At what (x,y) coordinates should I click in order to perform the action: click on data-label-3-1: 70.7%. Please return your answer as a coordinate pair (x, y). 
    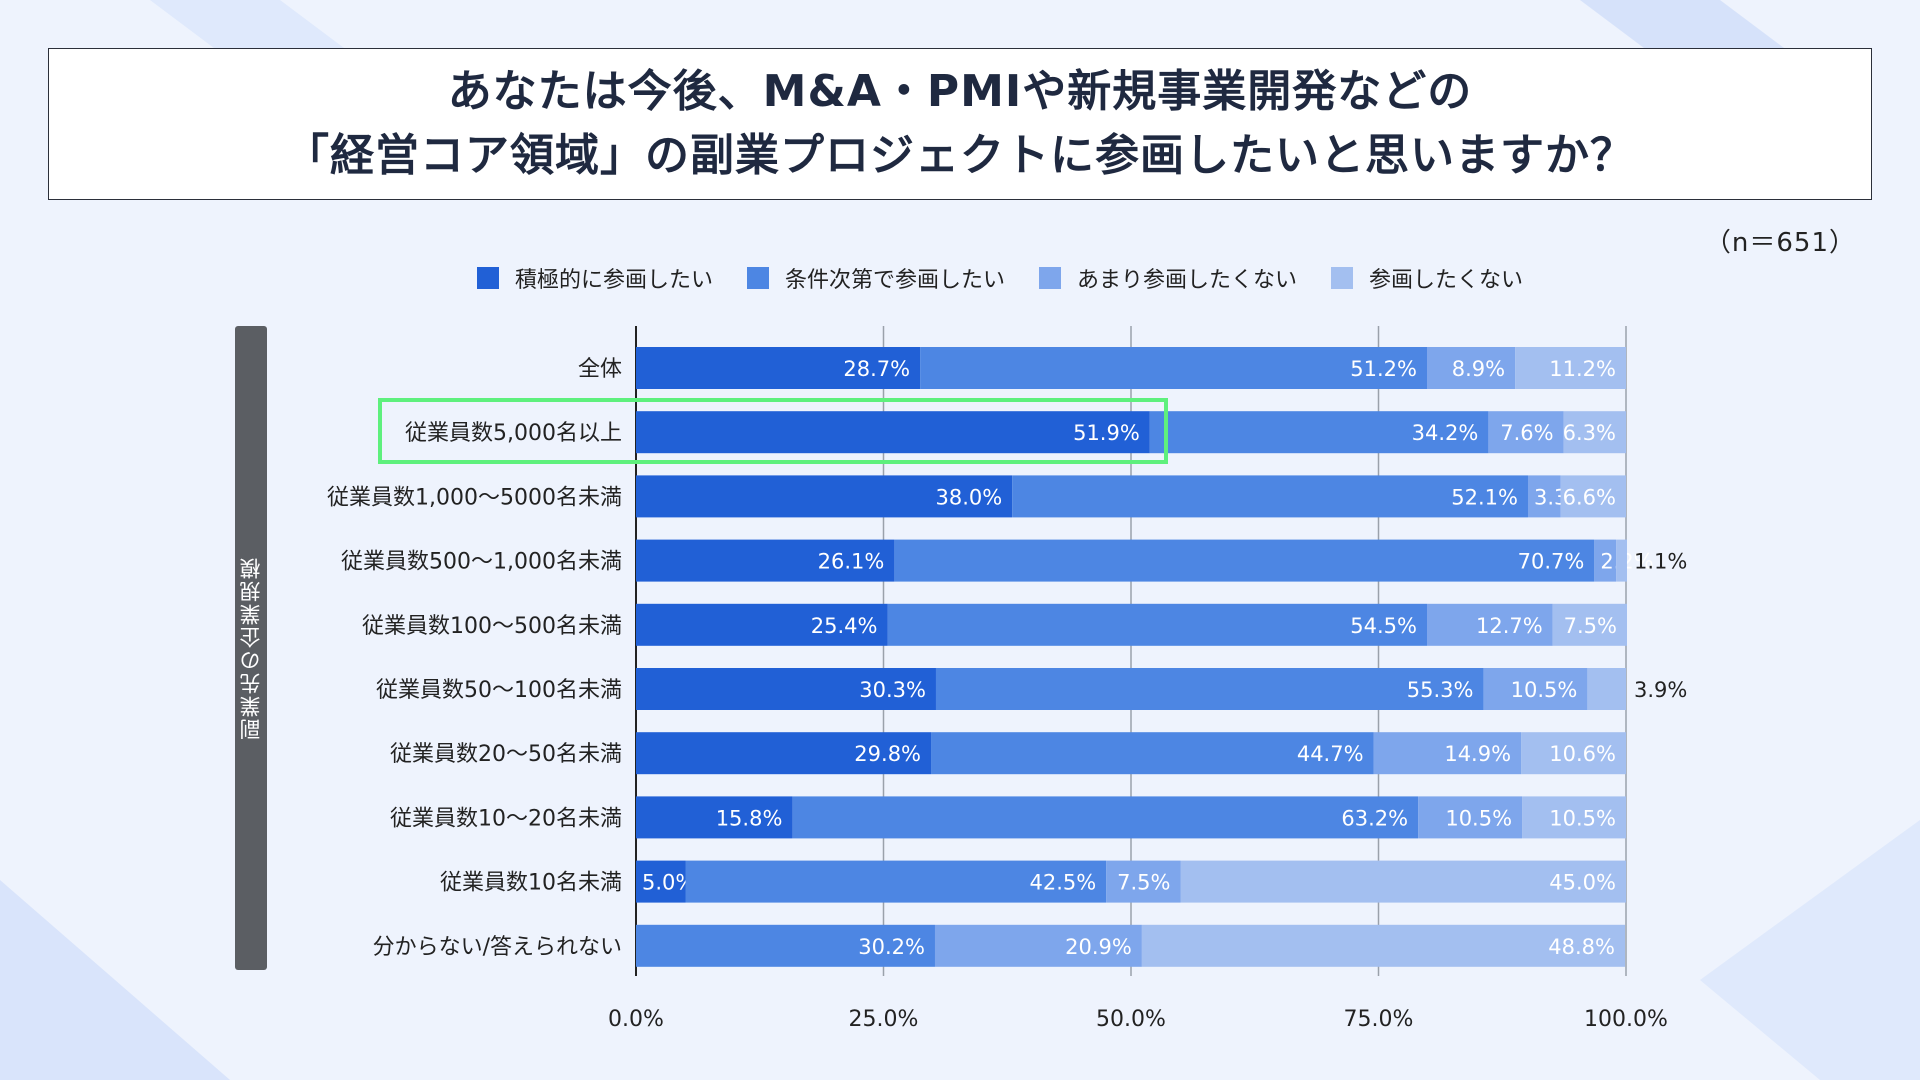
    Looking at the image, I should click on (1551, 562).